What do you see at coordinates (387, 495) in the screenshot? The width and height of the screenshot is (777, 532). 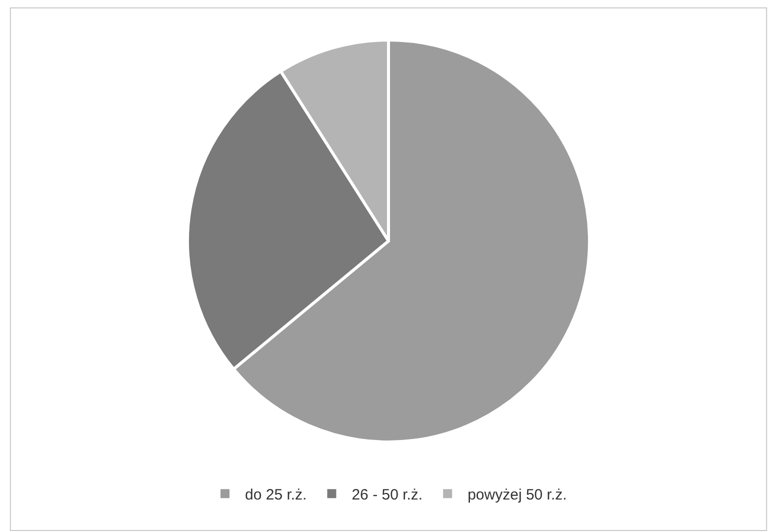 I see `legend-label: 26 - 50 r.ż.` at bounding box center [387, 495].